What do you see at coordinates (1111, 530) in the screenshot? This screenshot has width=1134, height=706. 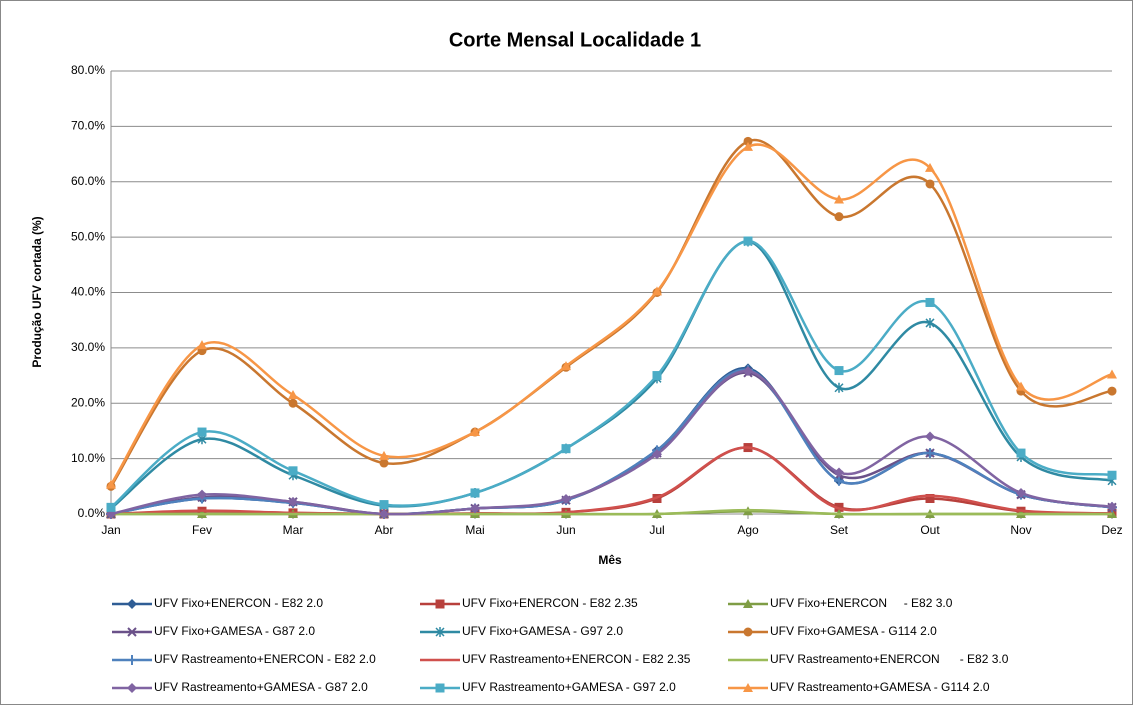 I see `x-tick-label: Dez` at bounding box center [1111, 530].